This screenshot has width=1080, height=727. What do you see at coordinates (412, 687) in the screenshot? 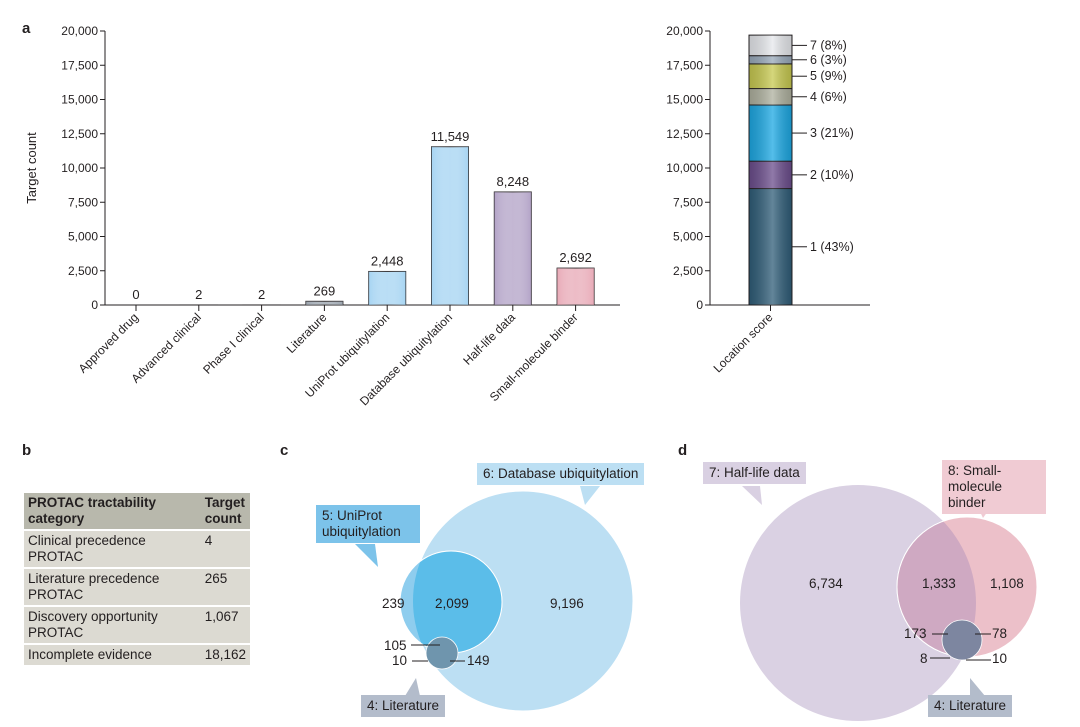
I see `callout-tail-lit-c` at bounding box center [412, 687].